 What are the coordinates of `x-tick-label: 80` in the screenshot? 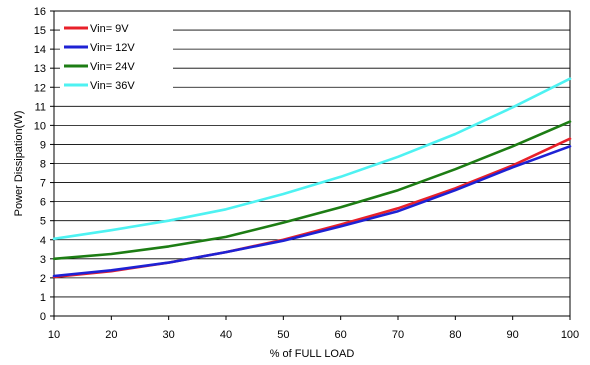 It's located at (455, 335).